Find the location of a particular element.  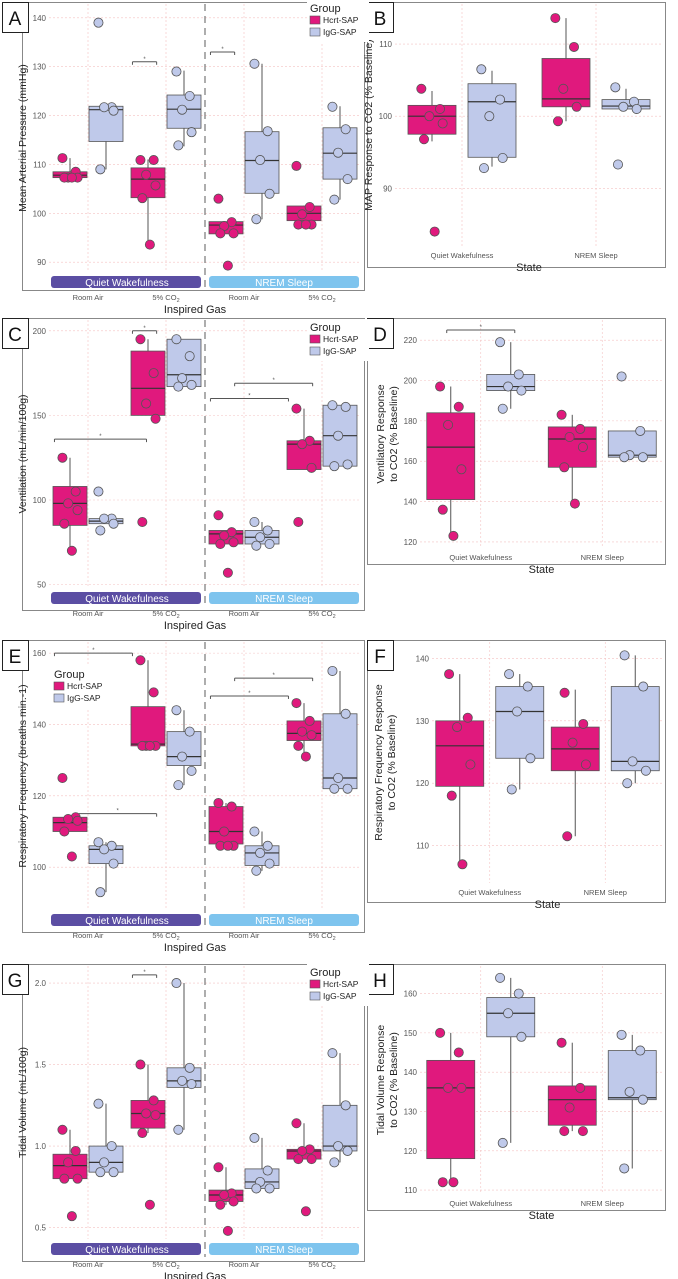

y-tick-label: 90 is located at coordinates (387, 188).